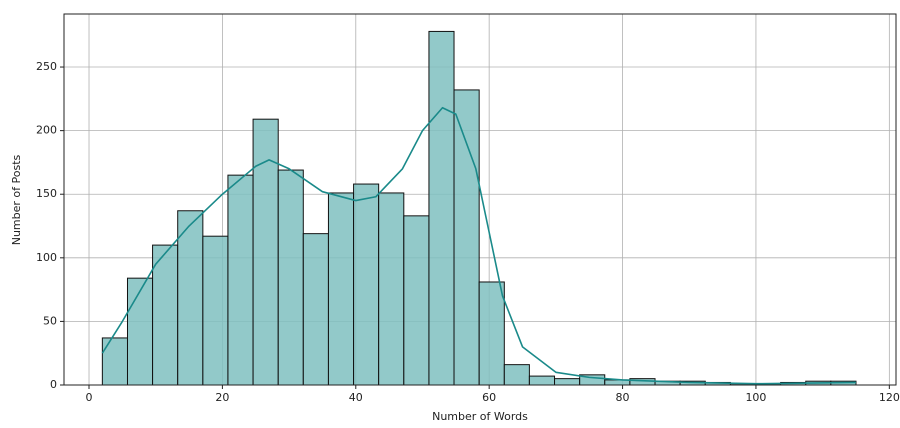 The height and width of the screenshot is (428, 900). What do you see at coordinates (46, 193) in the screenshot?
I see `y-tick-label: 150` at bounding box center [46, 193].